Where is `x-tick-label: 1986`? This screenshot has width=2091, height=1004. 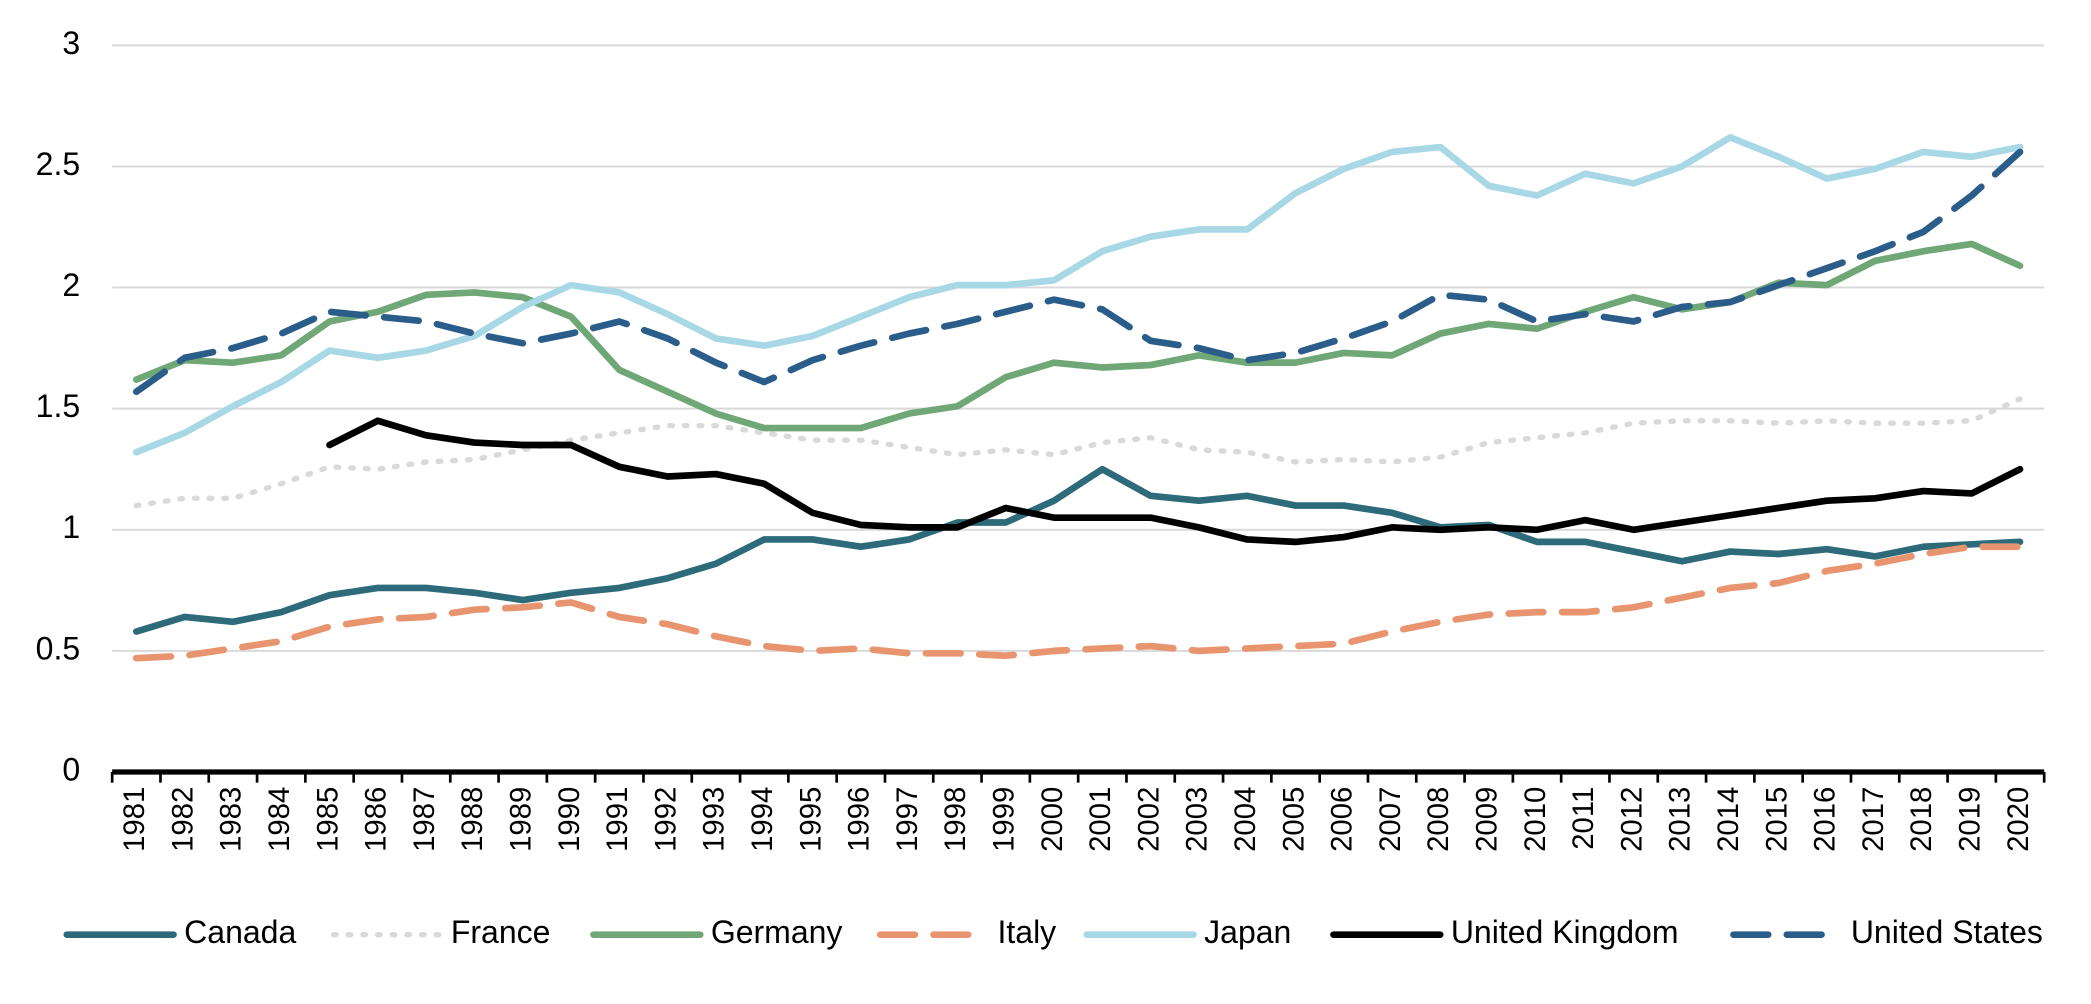 x-tick-label: 1986 is located at coordinates (376, 819).